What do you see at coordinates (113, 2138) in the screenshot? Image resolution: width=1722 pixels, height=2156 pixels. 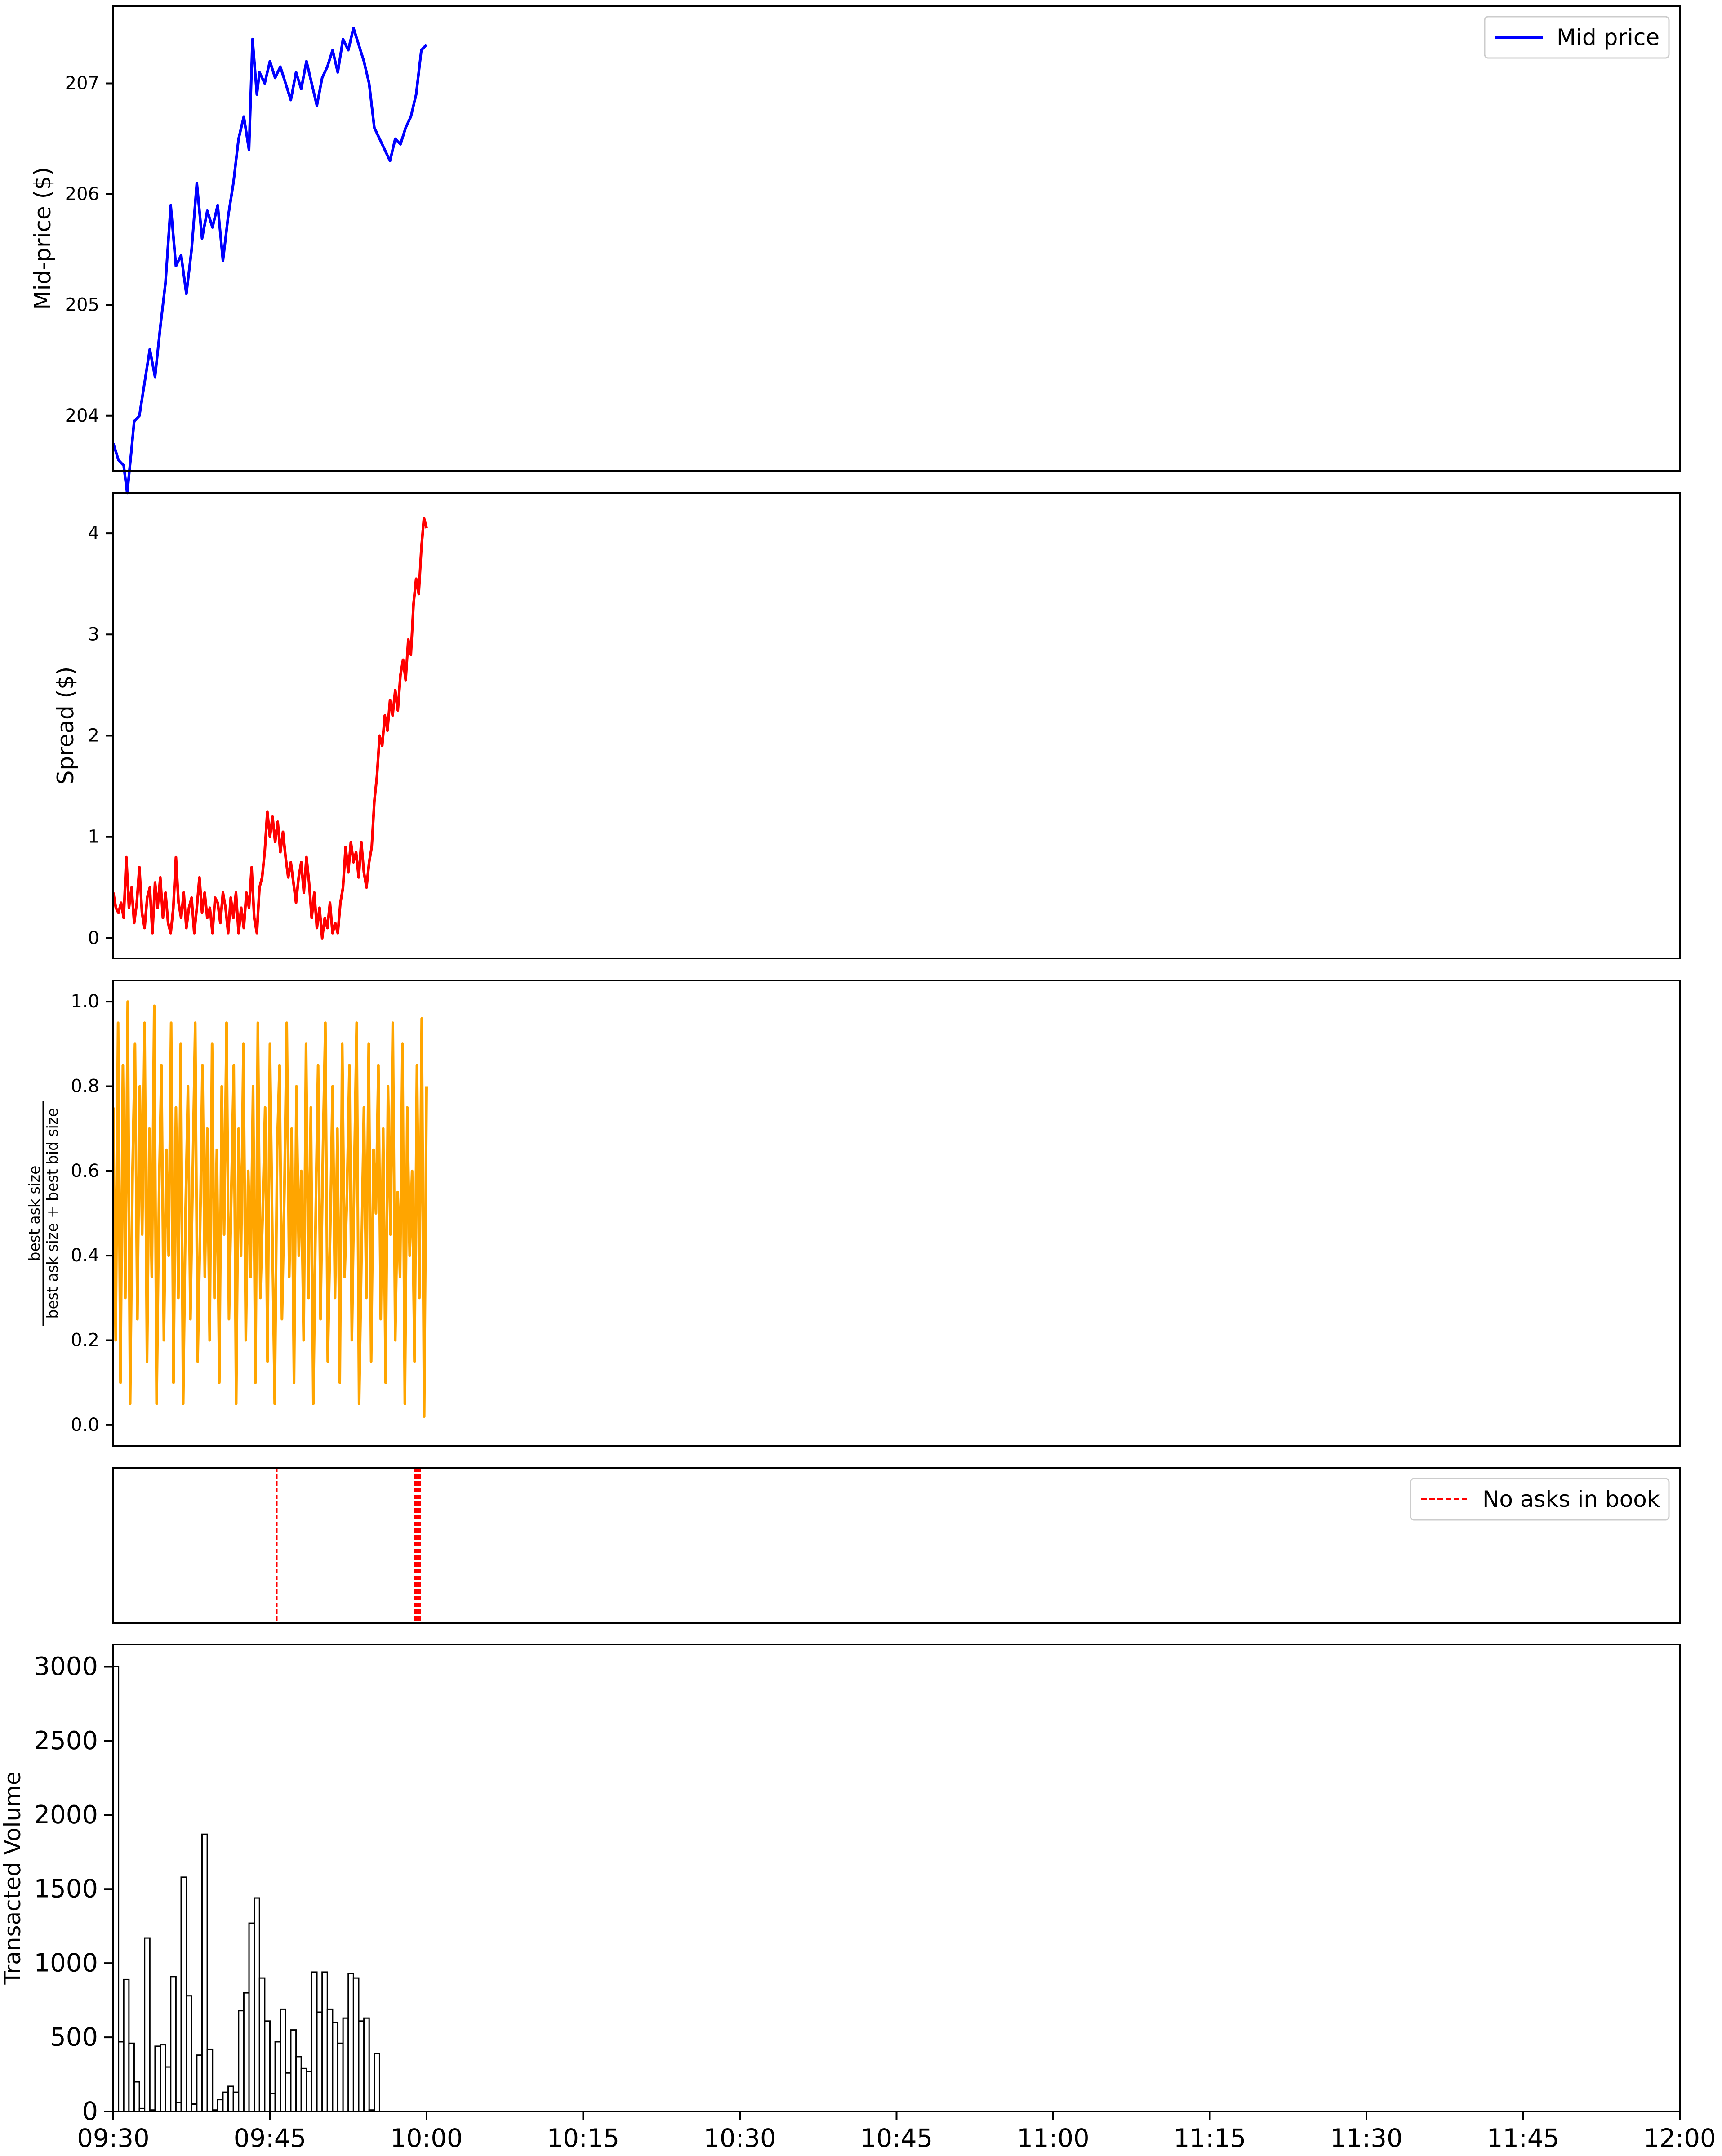 I see `x-tick-label: 09:30` at bounding box center [113, 2138].